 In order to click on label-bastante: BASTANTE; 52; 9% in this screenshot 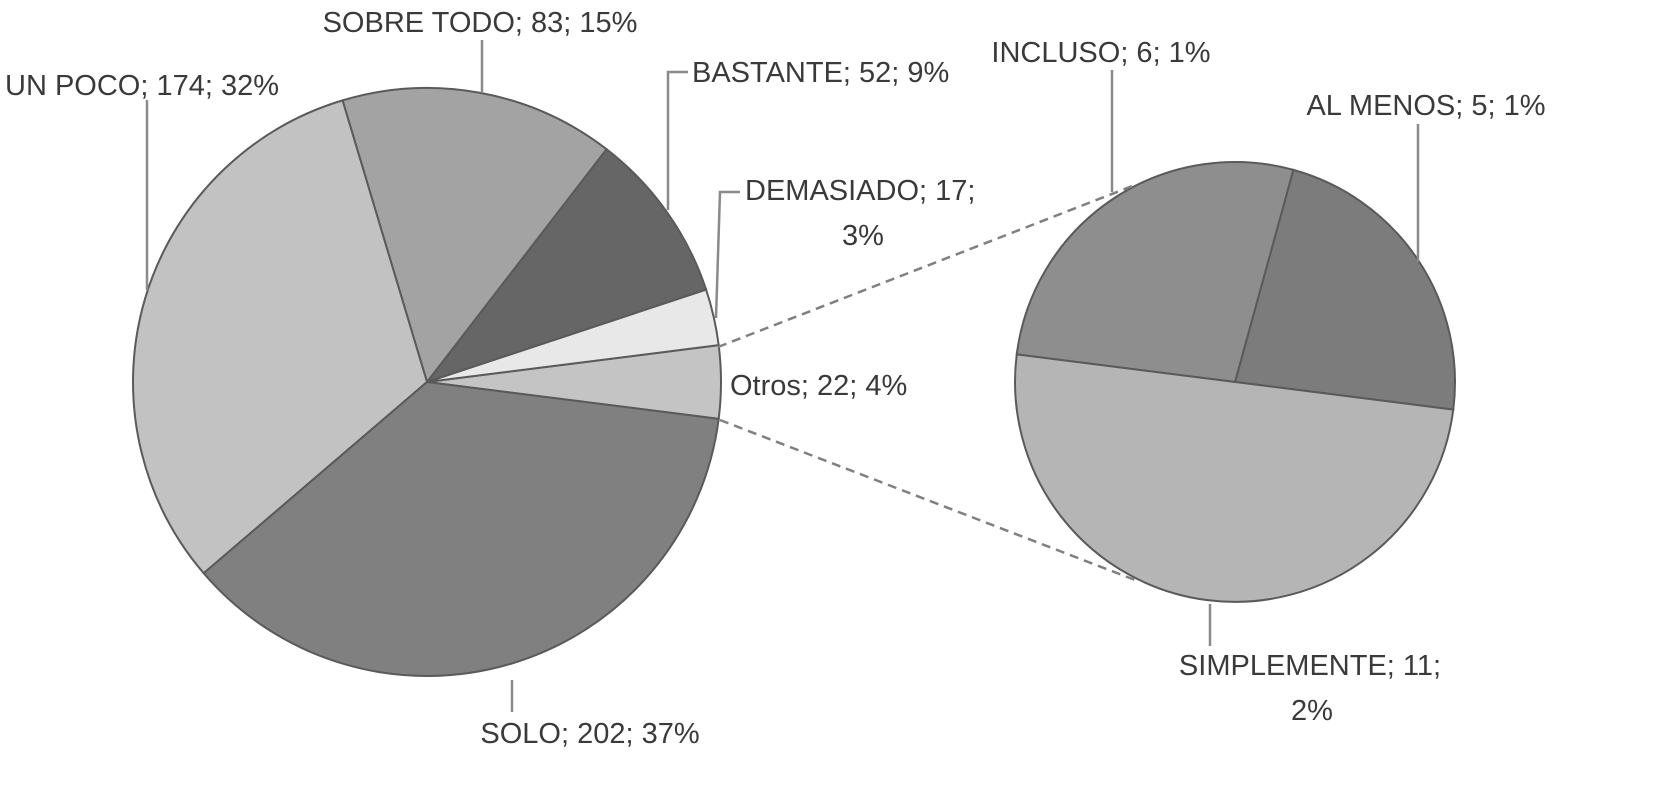, I will do `click(820, 73)`.